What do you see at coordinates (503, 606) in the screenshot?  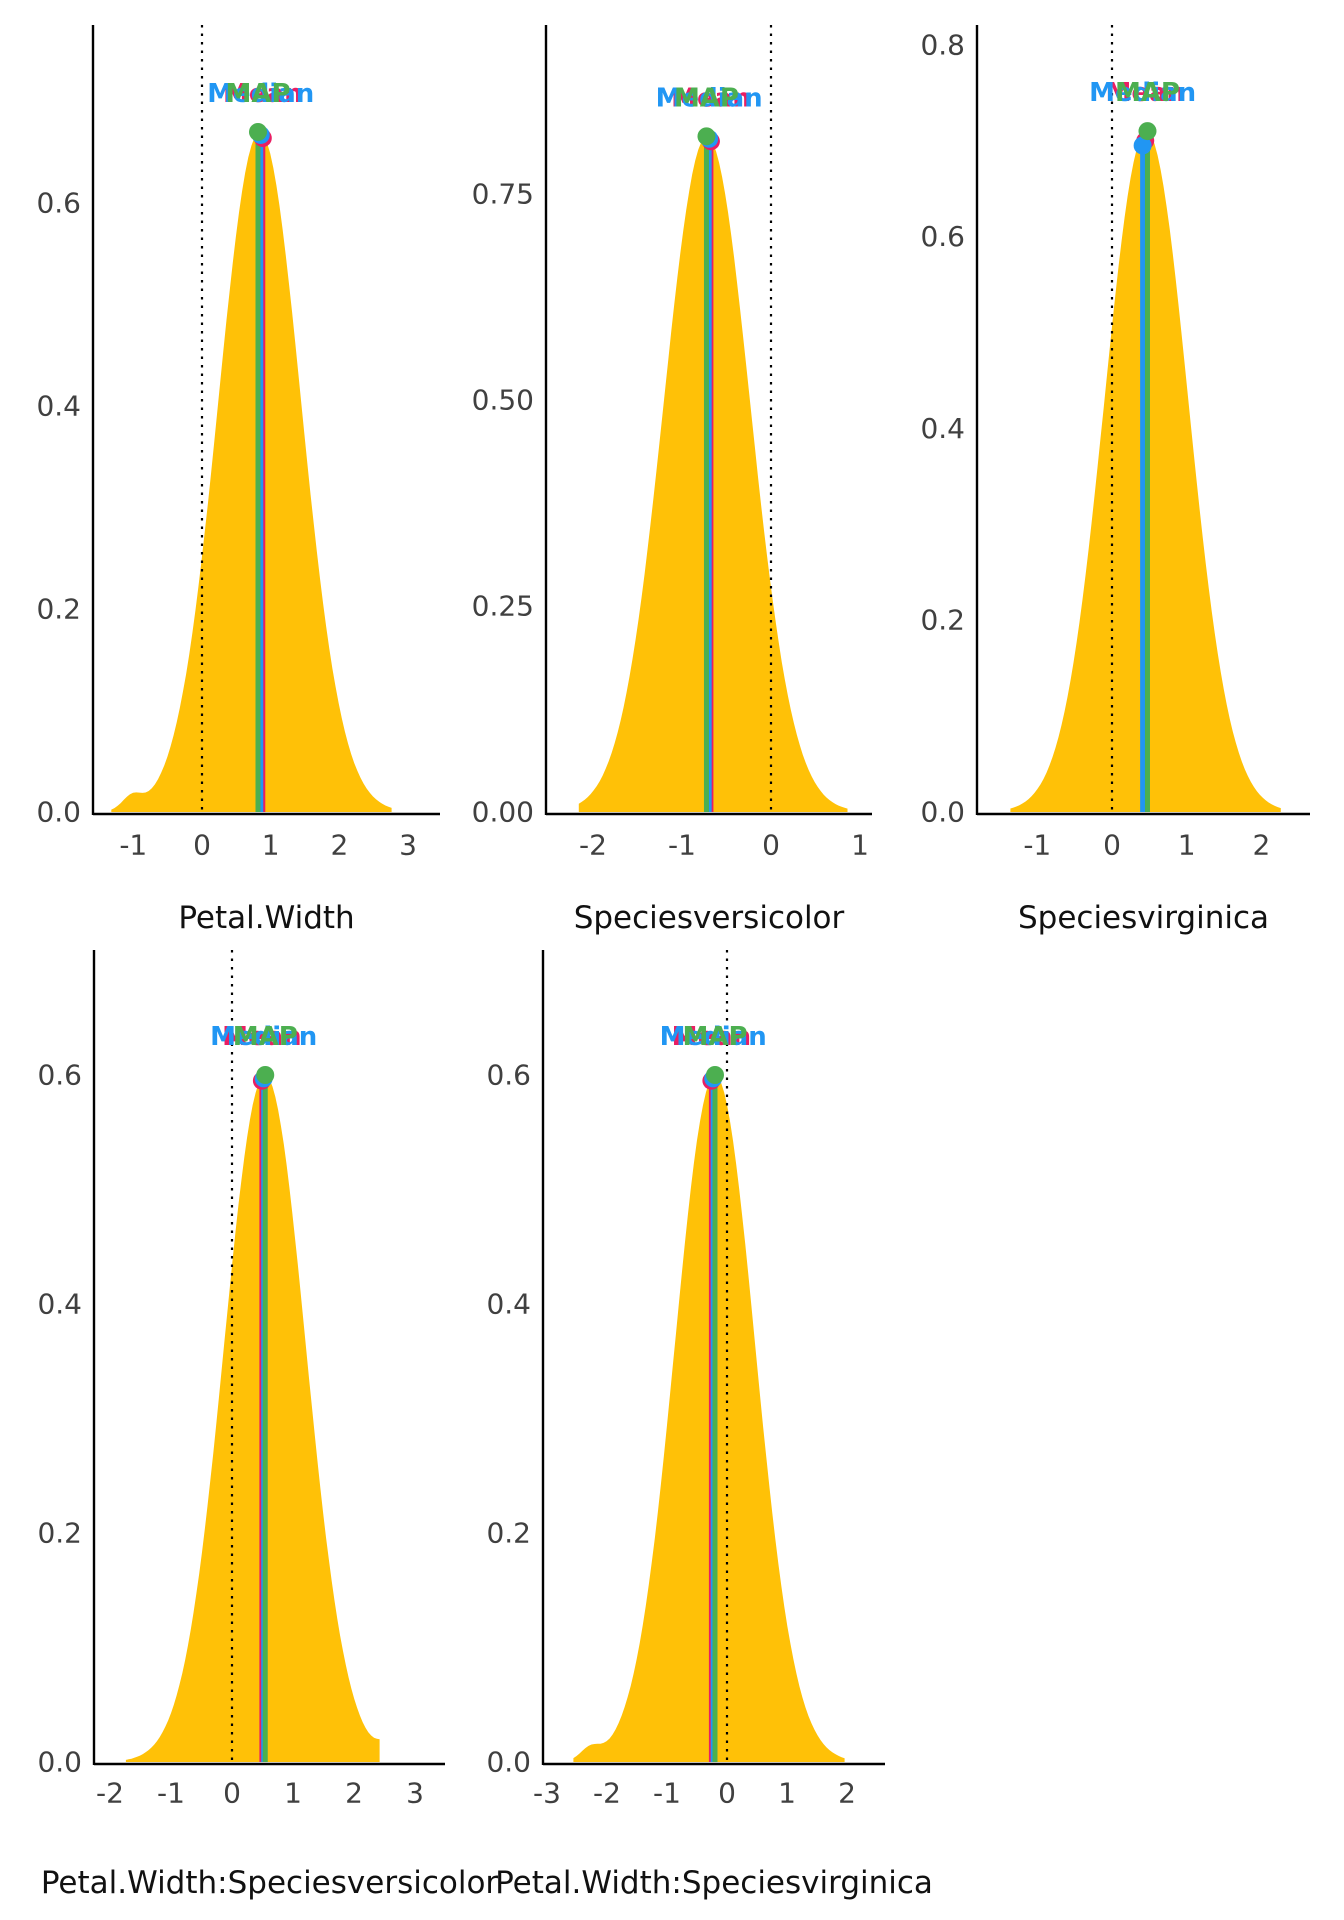 I see `y-tick-label: 0.25` at bounding box center [503, 606].